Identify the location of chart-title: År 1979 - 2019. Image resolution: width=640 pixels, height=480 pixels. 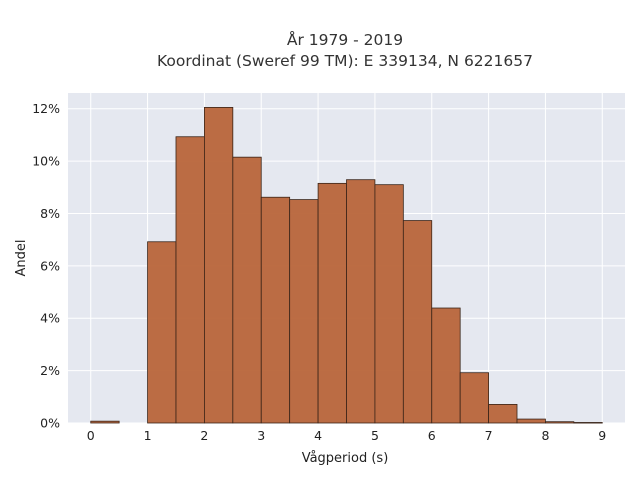
(345, 39).